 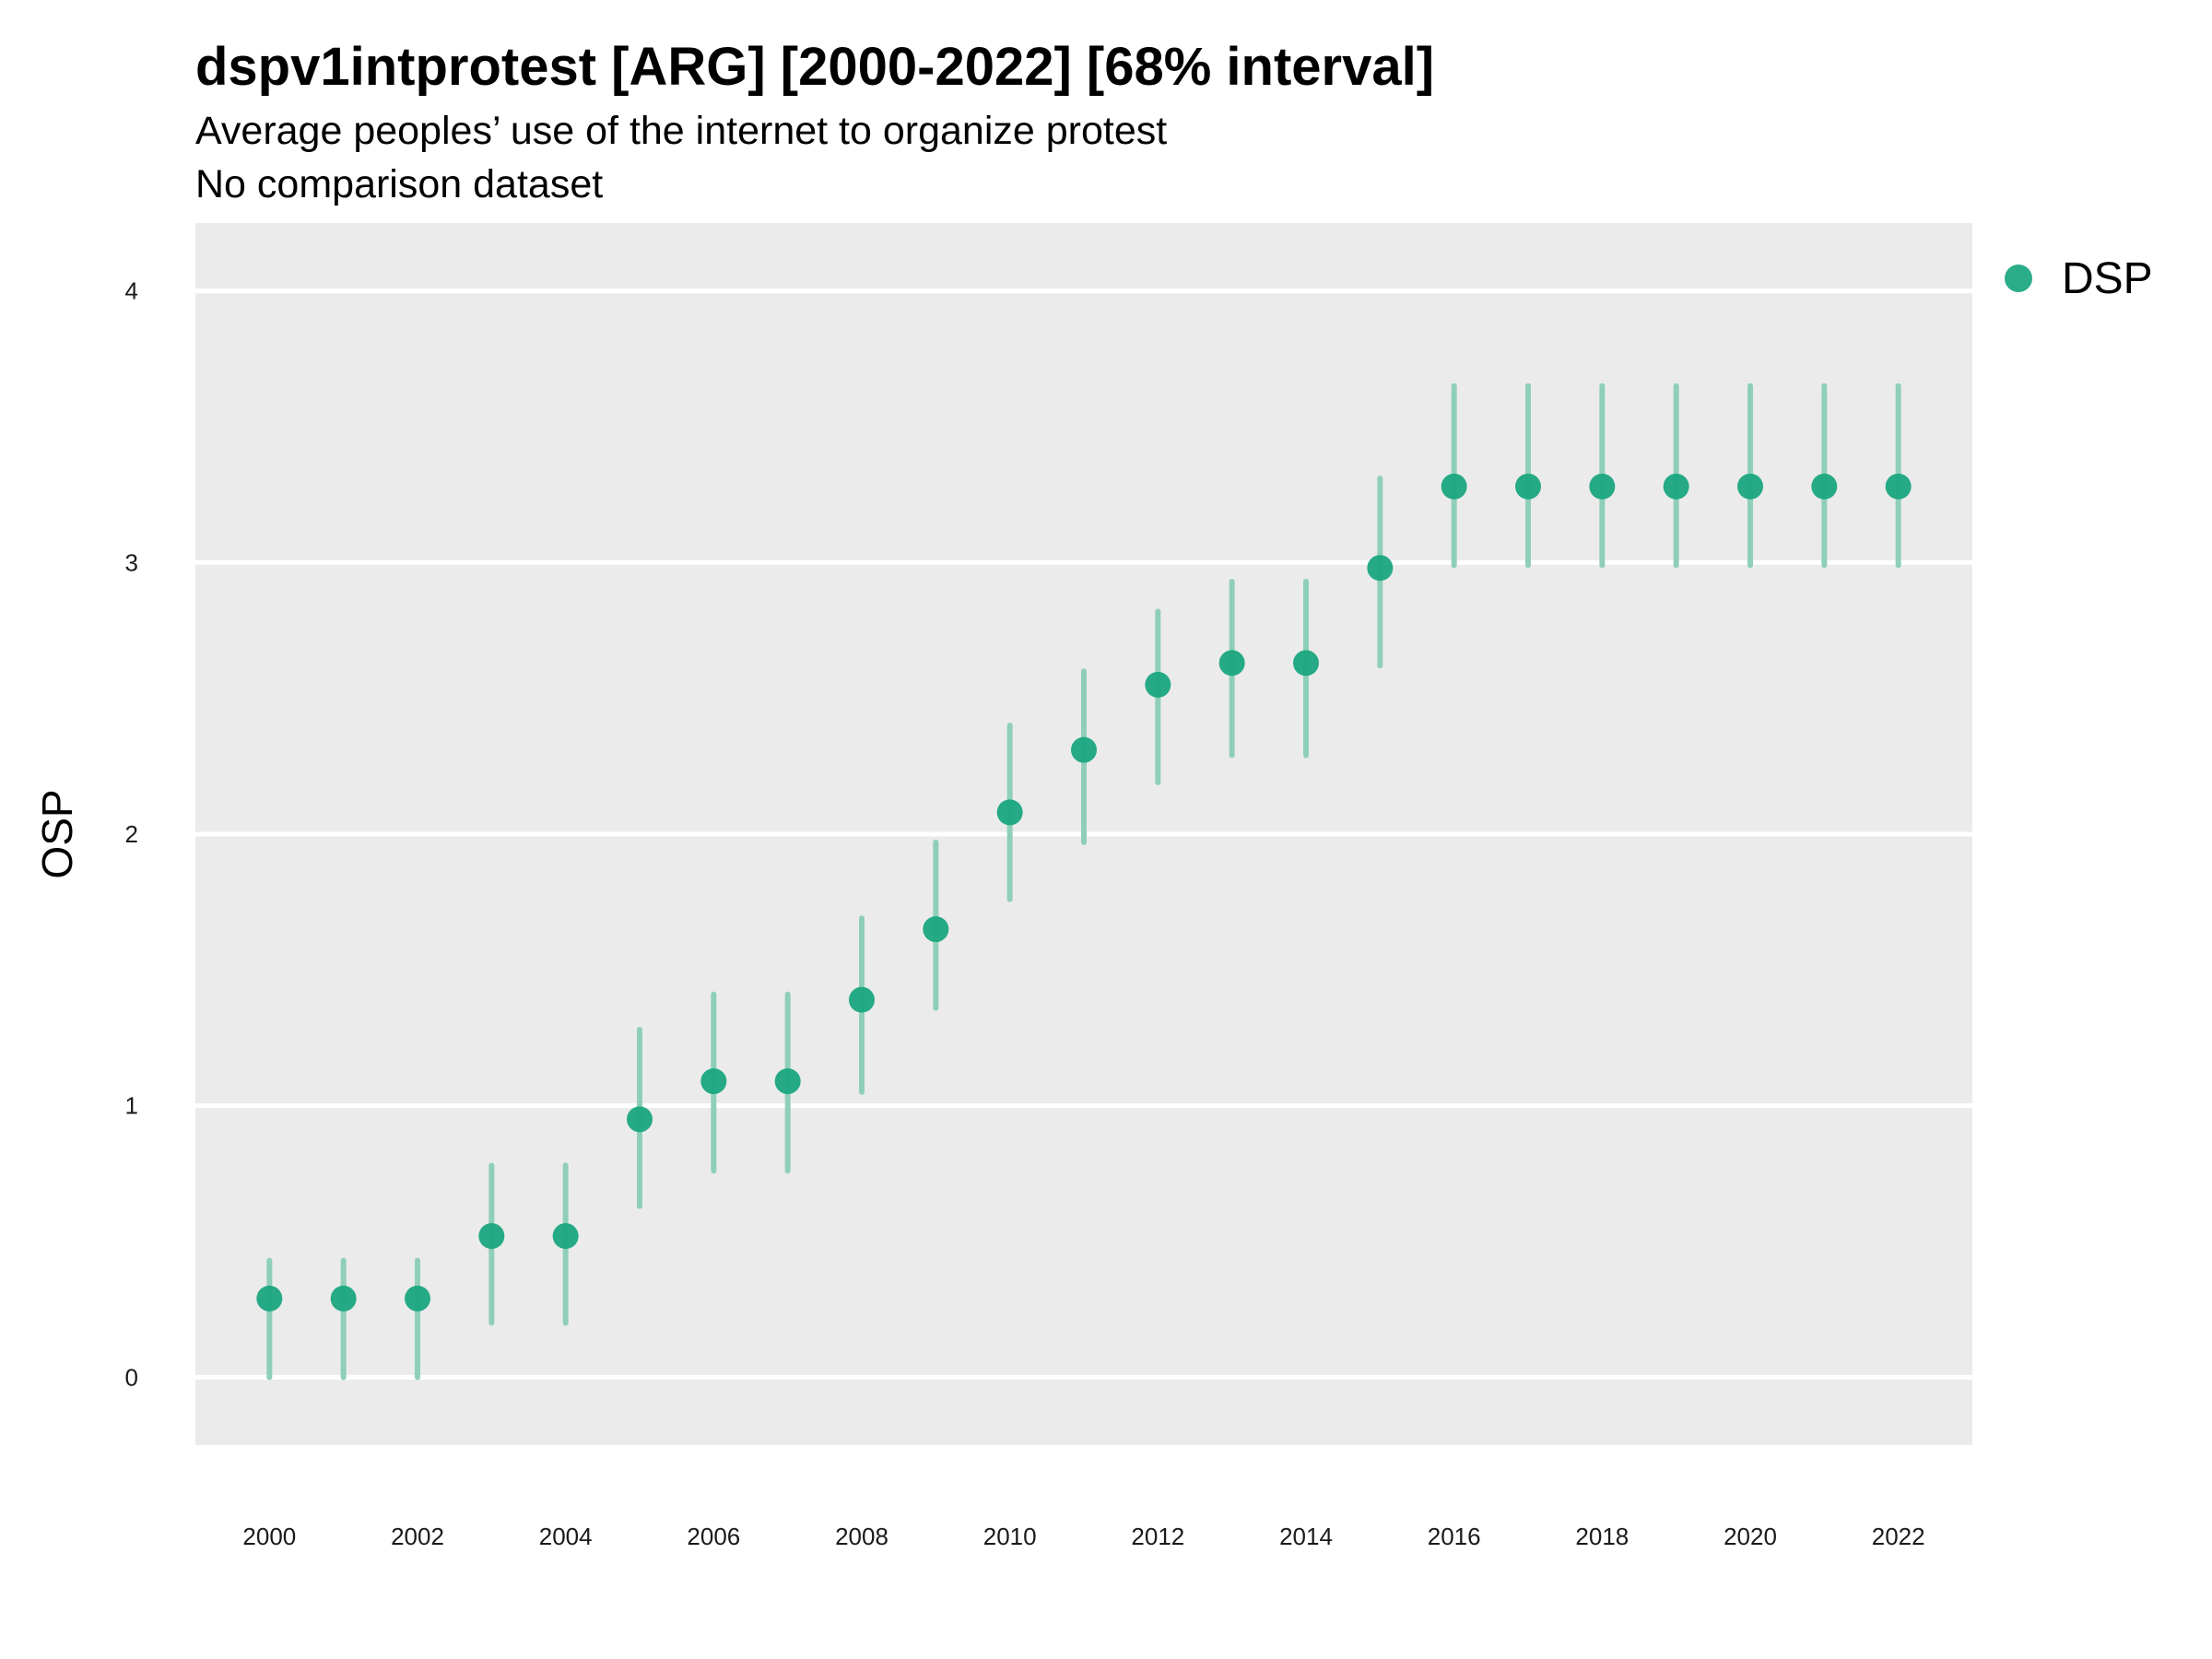 What do you see at coordinates (1750, 486) in the screenshot?
I see `data-point-2020` at bounding box center [1750, 486].